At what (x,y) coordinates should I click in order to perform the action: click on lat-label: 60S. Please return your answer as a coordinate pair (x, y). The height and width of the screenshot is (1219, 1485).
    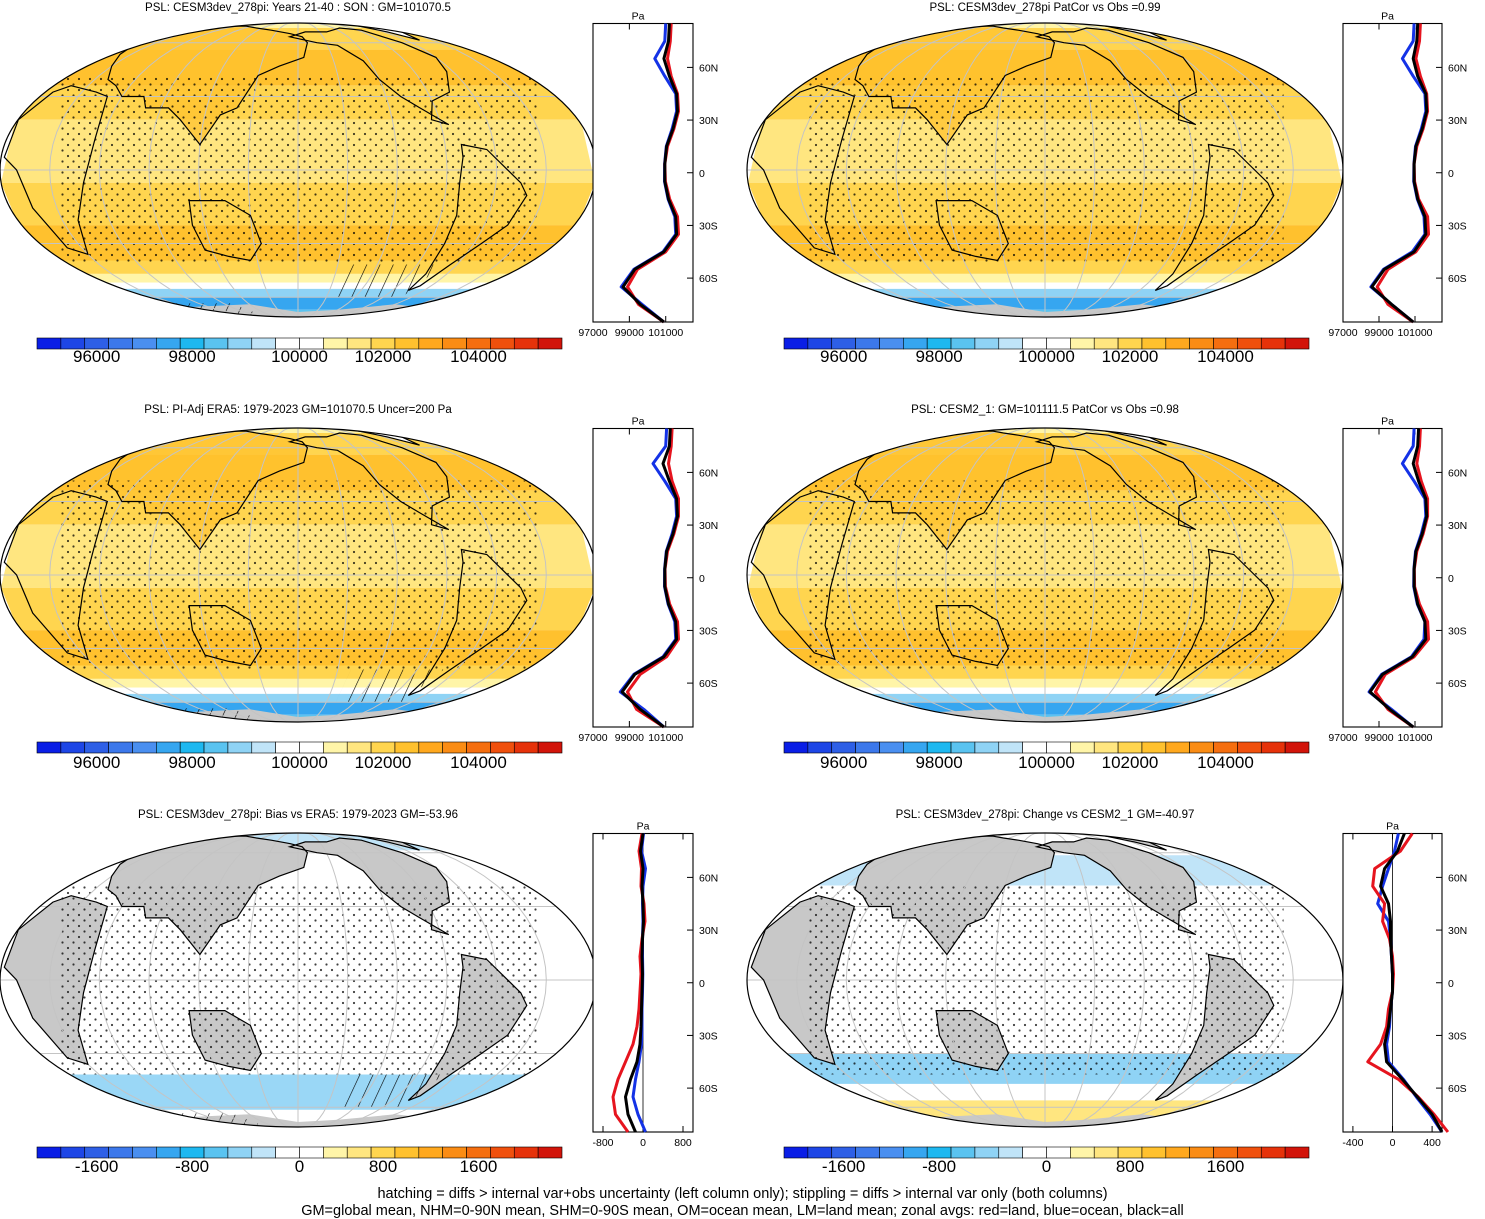
    Looking at the image, I should click on (1457, 684).